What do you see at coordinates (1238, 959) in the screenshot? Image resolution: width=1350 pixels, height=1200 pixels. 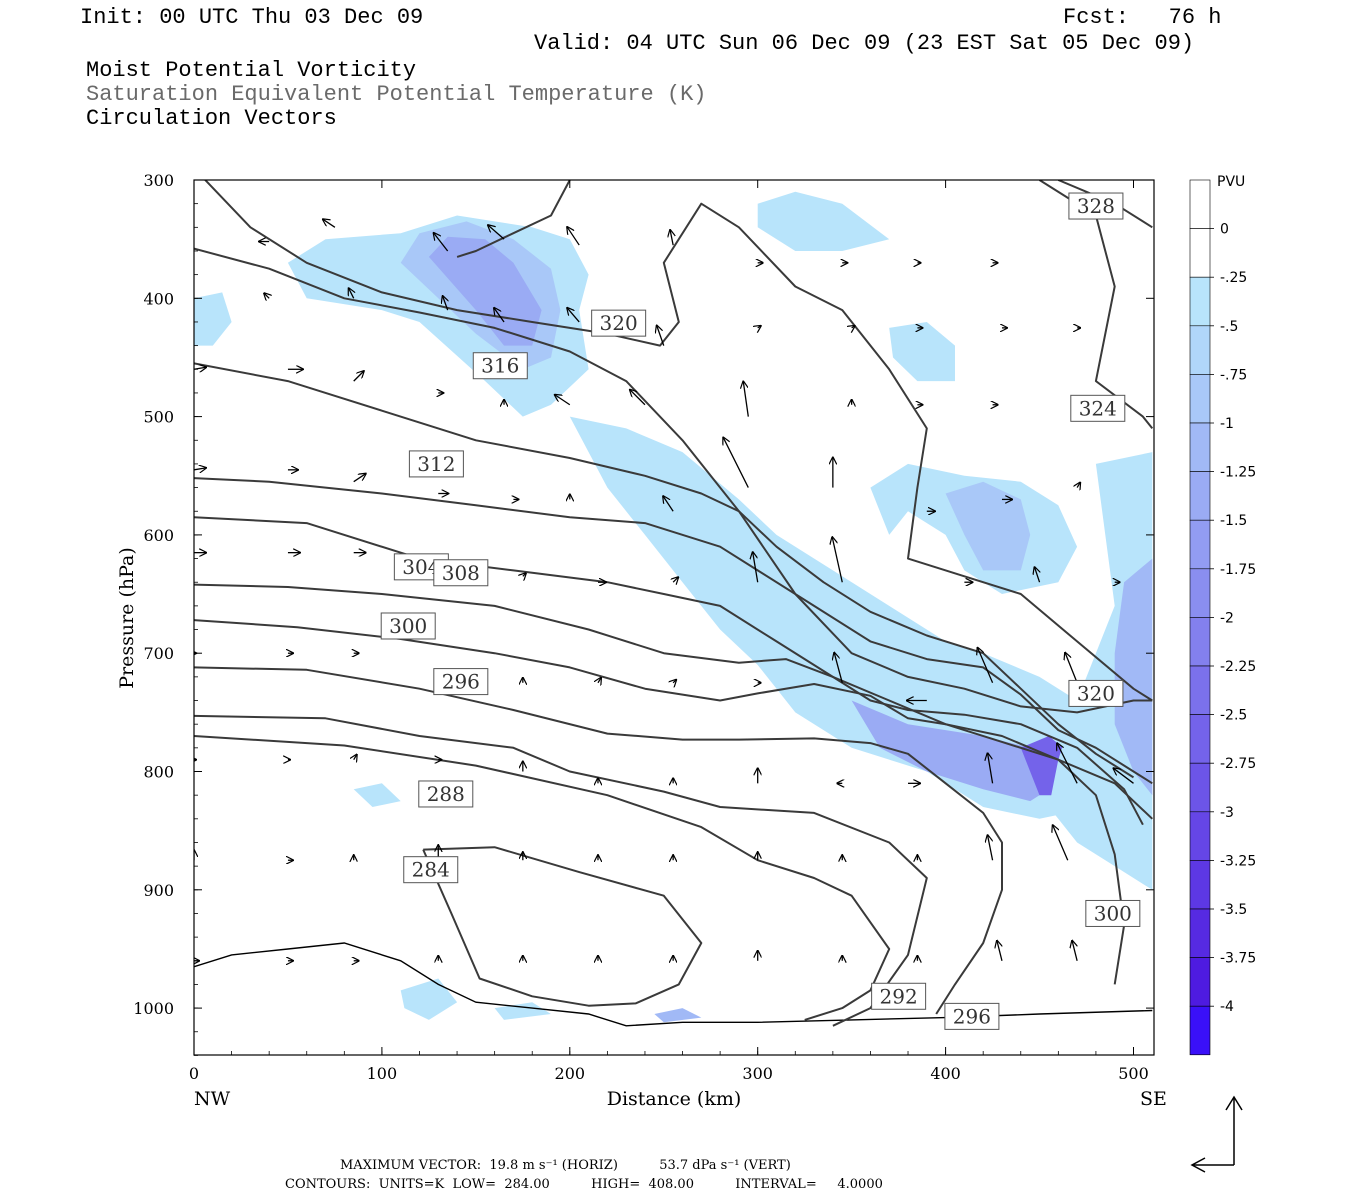 I see `colorbar-label-15: -3.75` at bounding box center [1238, 959].